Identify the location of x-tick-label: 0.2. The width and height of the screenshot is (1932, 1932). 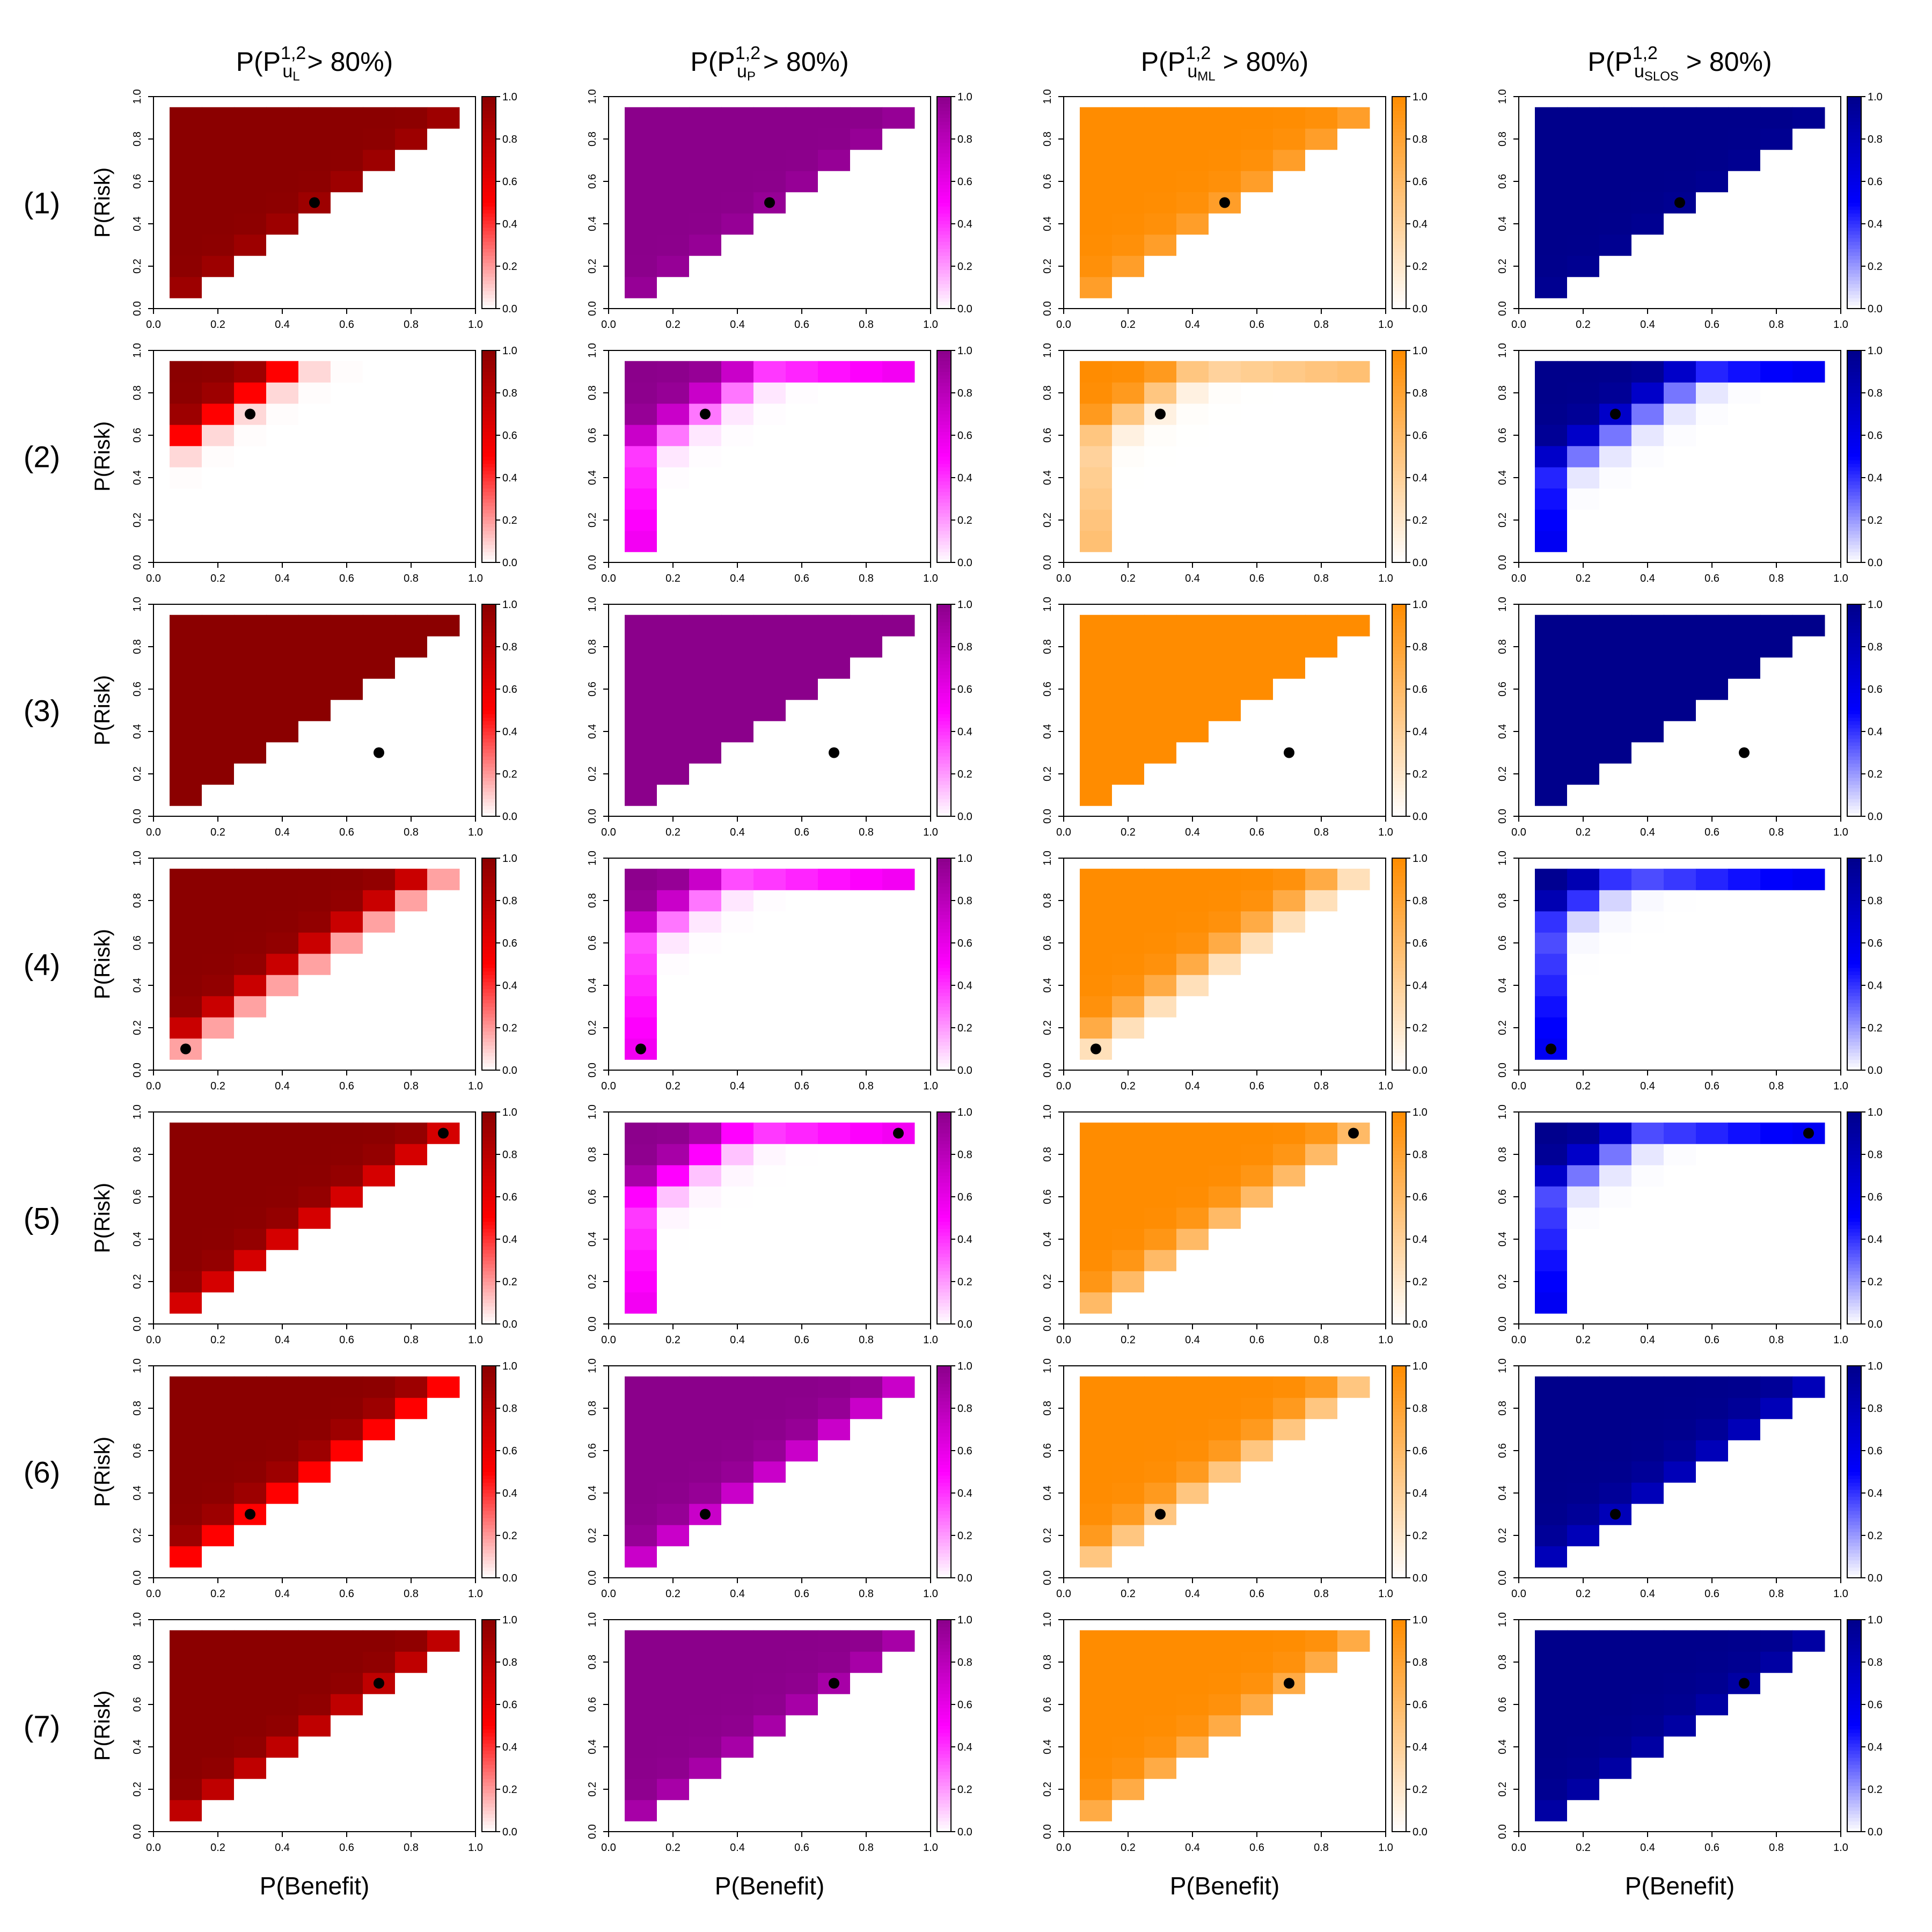
(1128, 1848).